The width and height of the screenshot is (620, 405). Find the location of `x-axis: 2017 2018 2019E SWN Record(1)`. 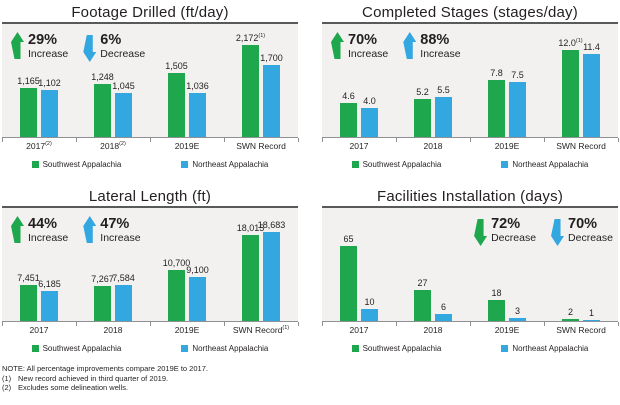

x-axis: 2017 2018 2019E SWN Record(1) is located at coordinates (150, 330).